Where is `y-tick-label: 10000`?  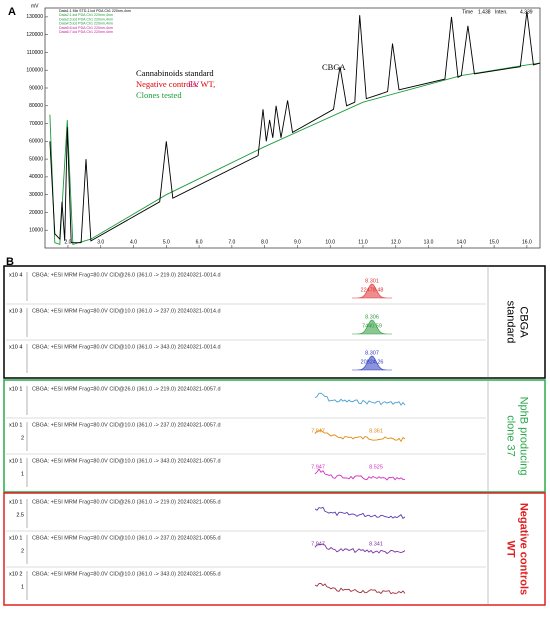 y-tick-label: 10000 is located at coordinates (36, 231).